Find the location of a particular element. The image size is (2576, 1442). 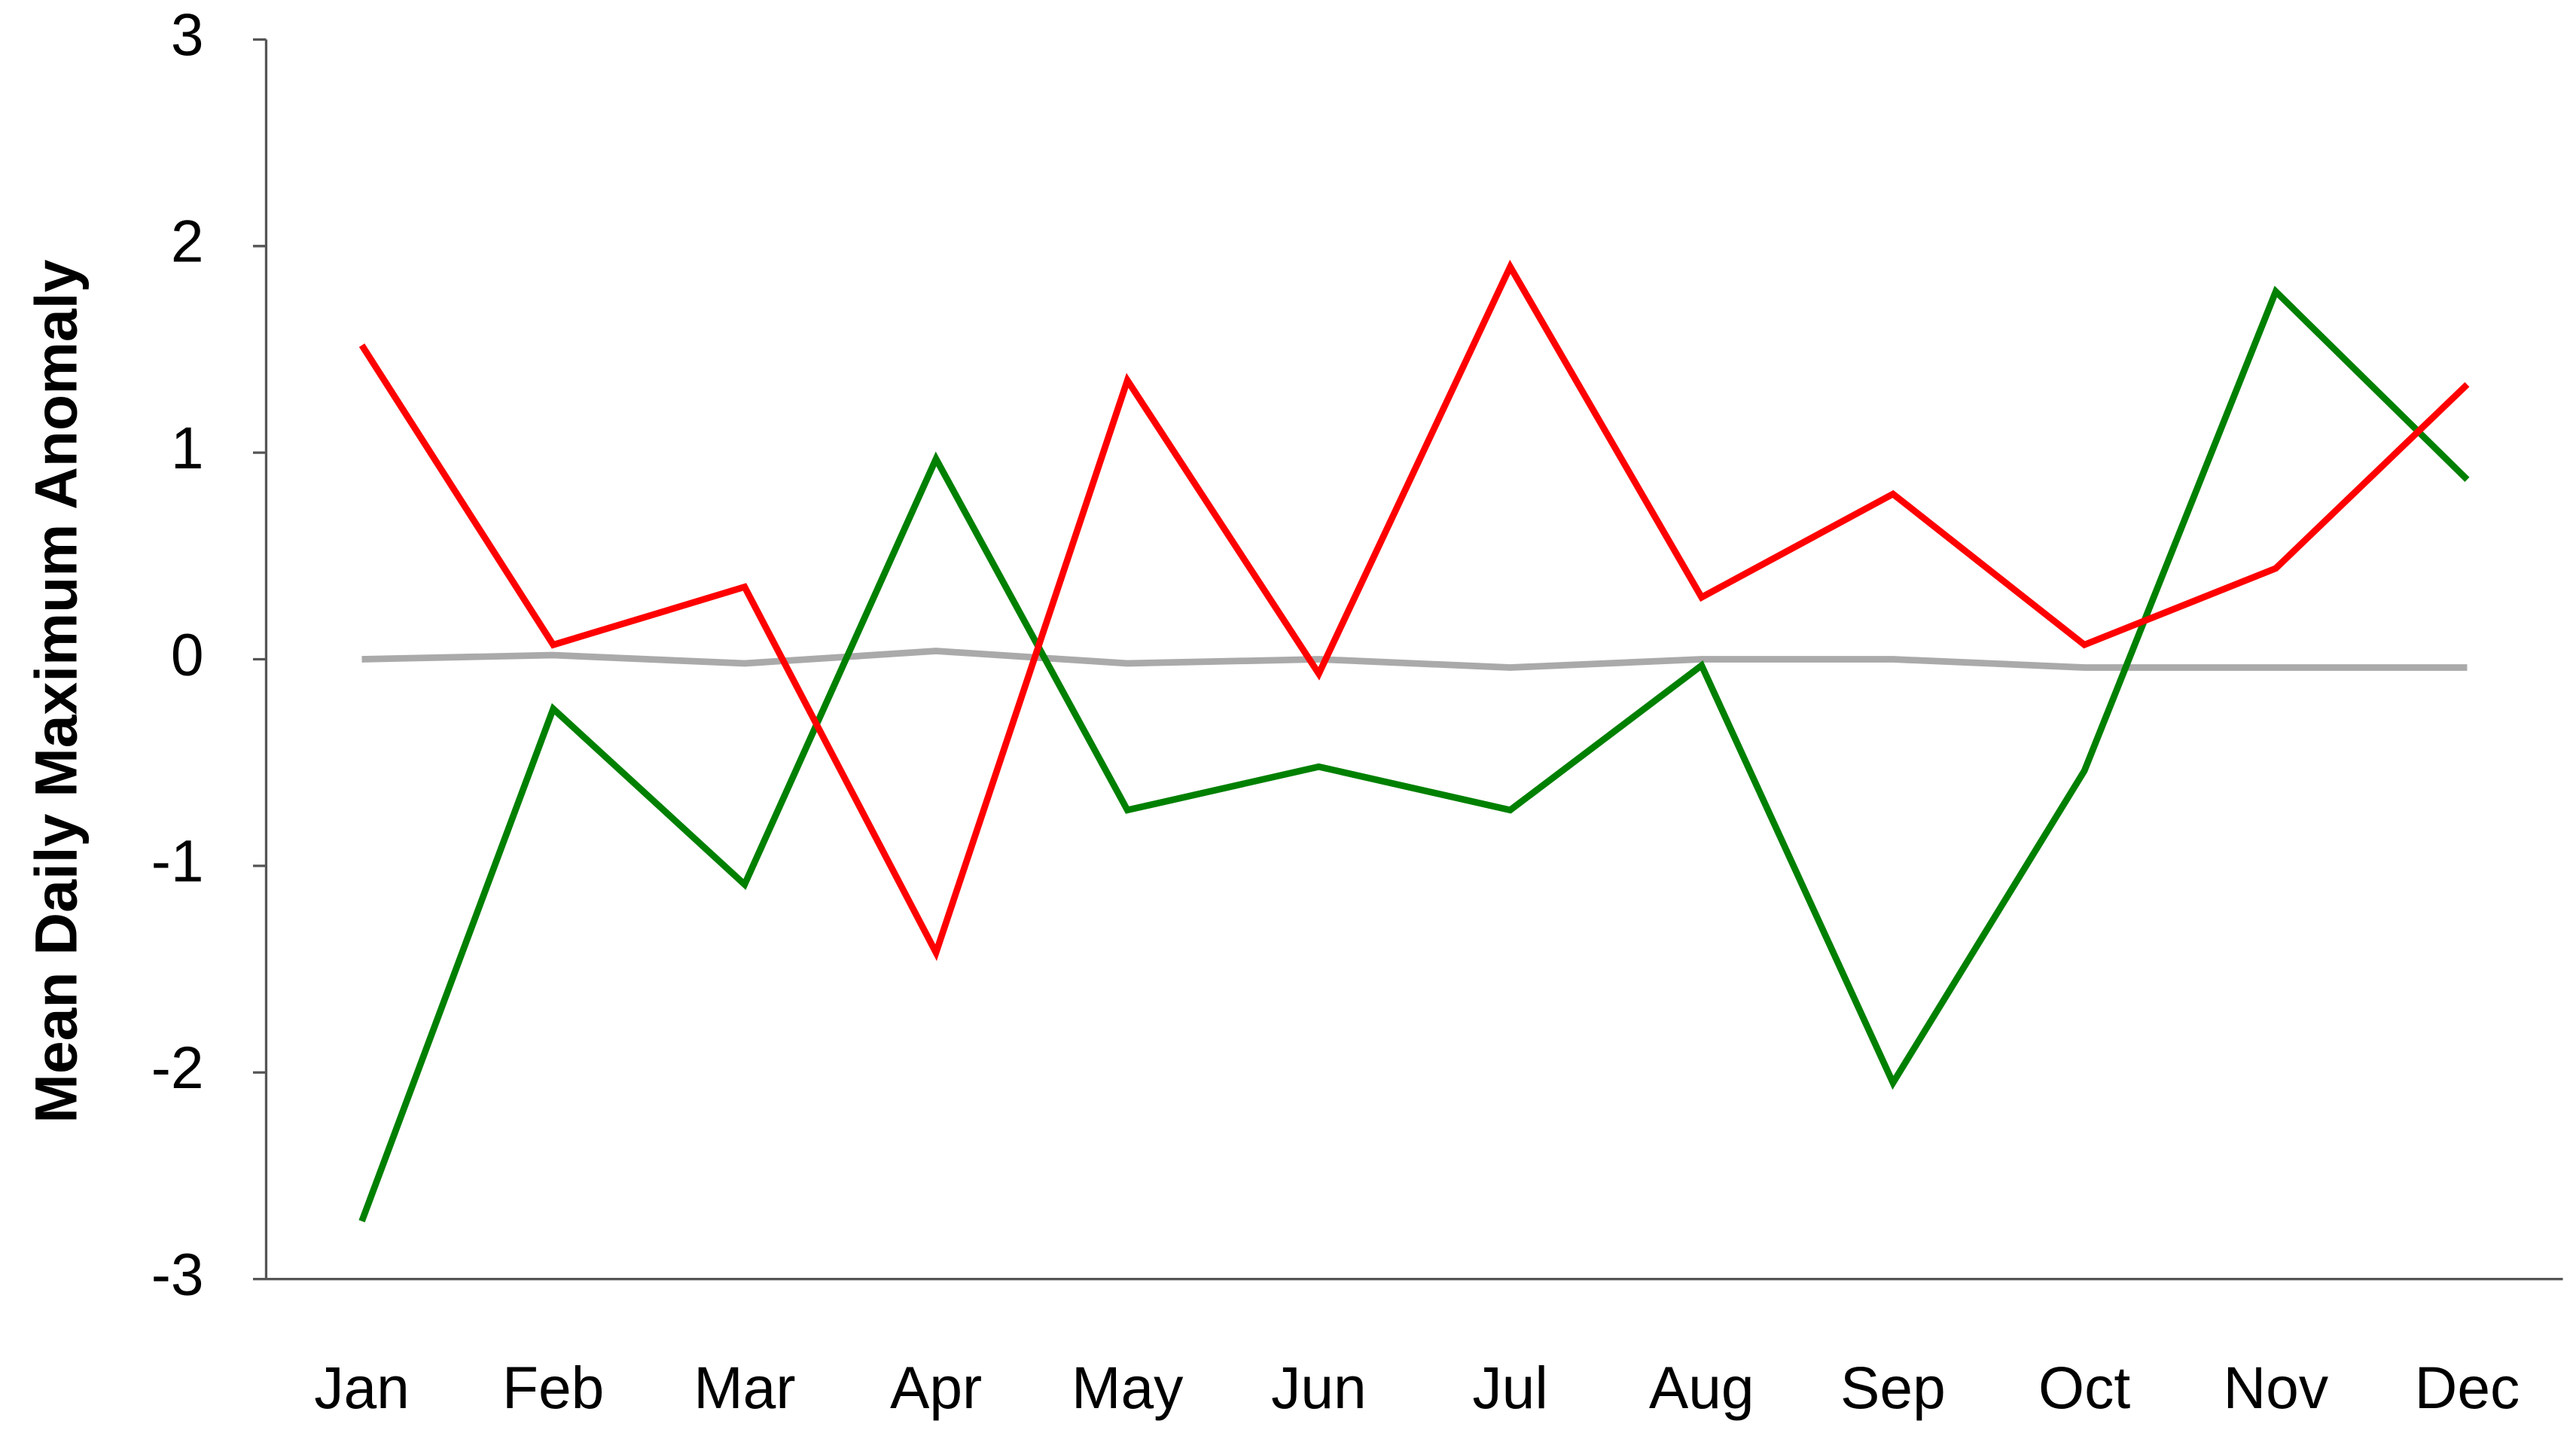

y-tick-label: -2 is located at coordinates (177, 1068).